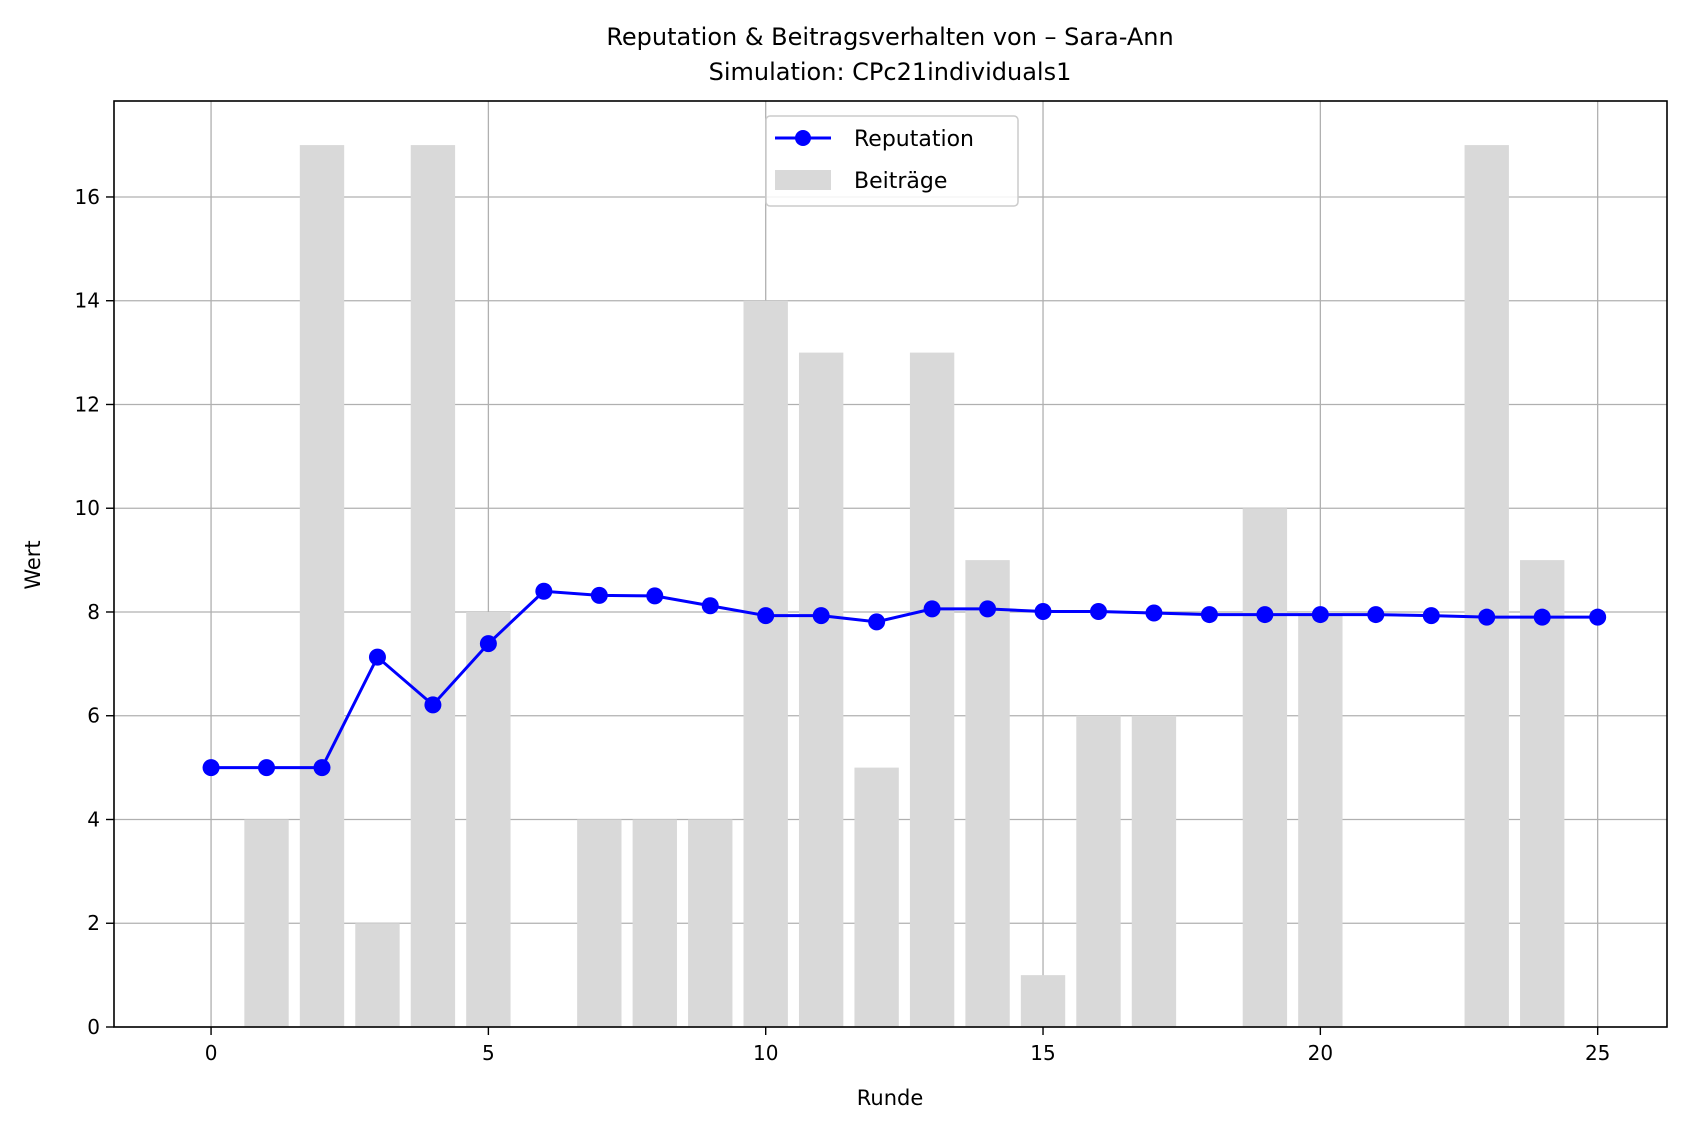 The height and width of the screenshot is (1131, 1683). Describe the element at coordinates (211, 1053) in the screenshot. I see `x-tick-label: 0` at that location.